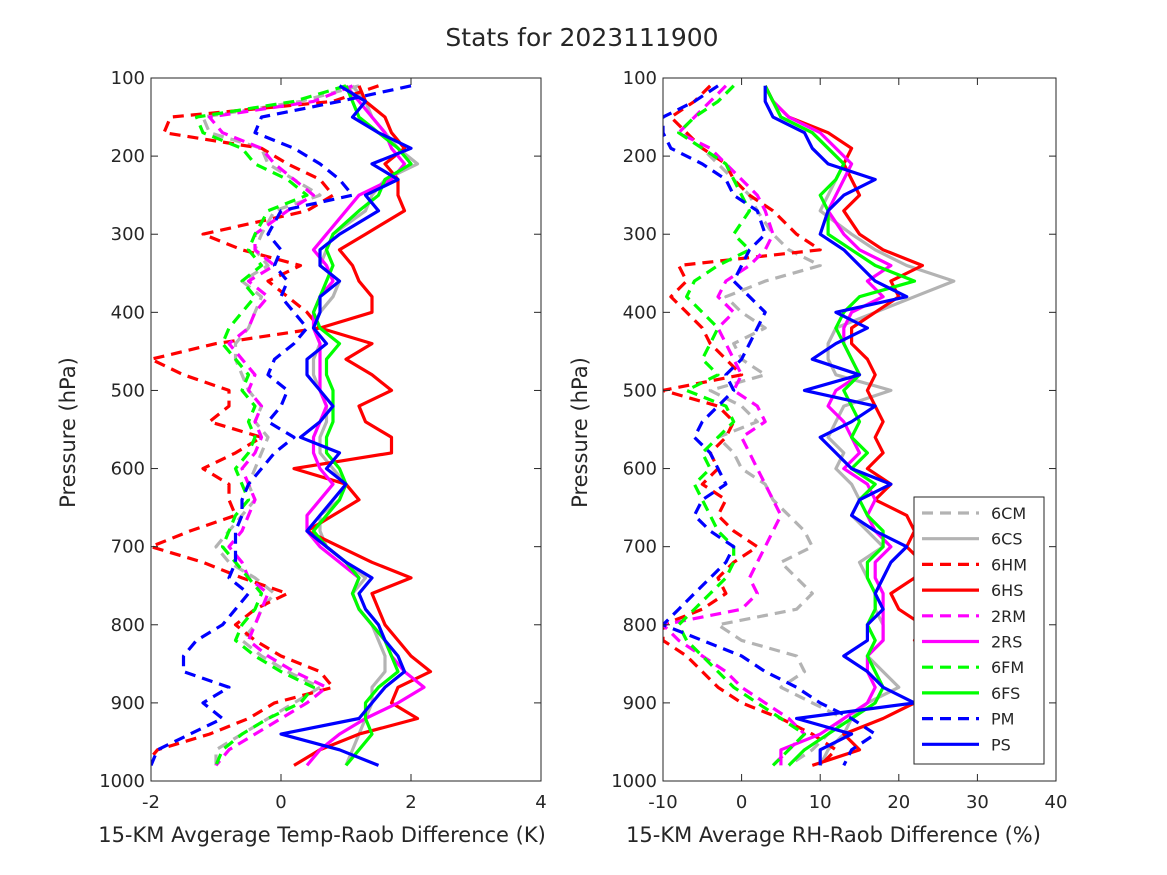 The width and height of the screenshot is (1167, 875). Describe the element at coordinates (640, 390) in the screenshot. I see `rh-ytick-label: 500` at that location.